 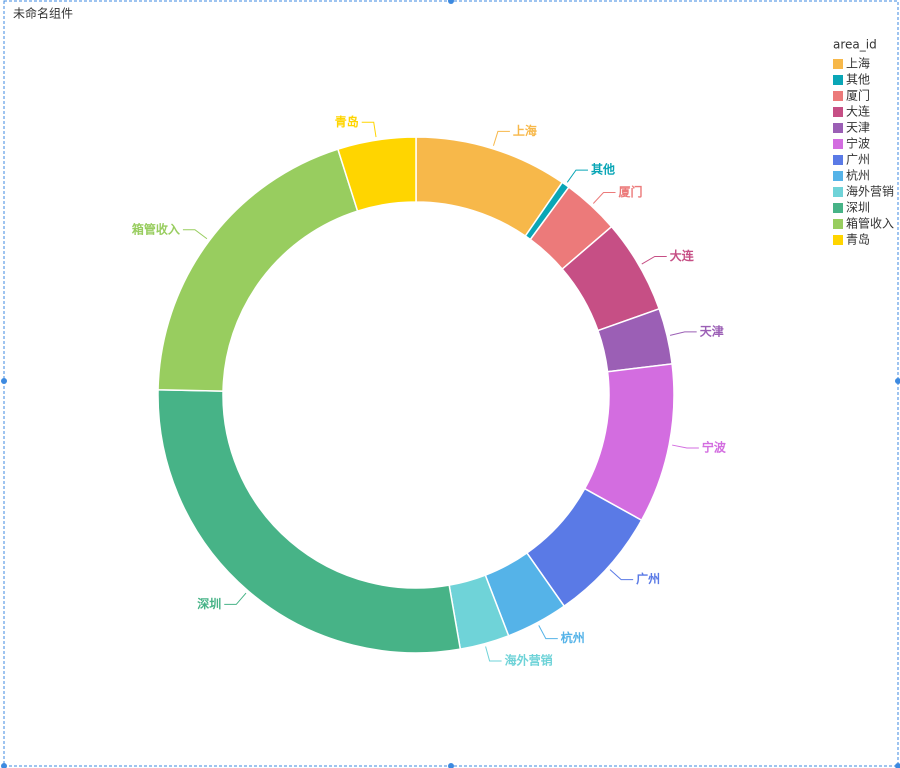 I want to click on component-title: 未命名组件, so click(x=43, y=13).